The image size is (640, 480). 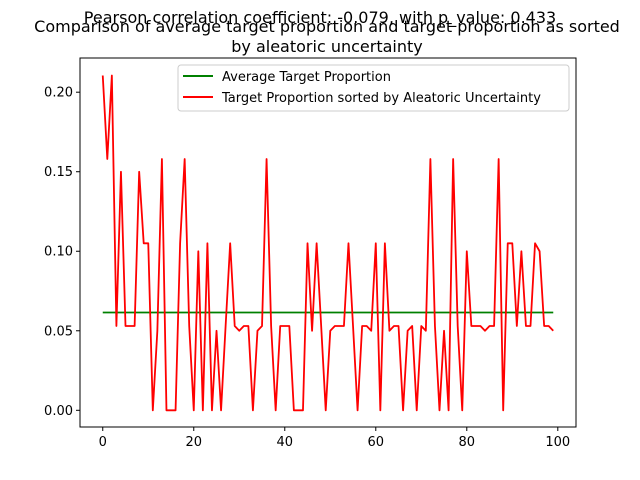 I want to click on x-tick-label: 60, so click(x=376, y=442).